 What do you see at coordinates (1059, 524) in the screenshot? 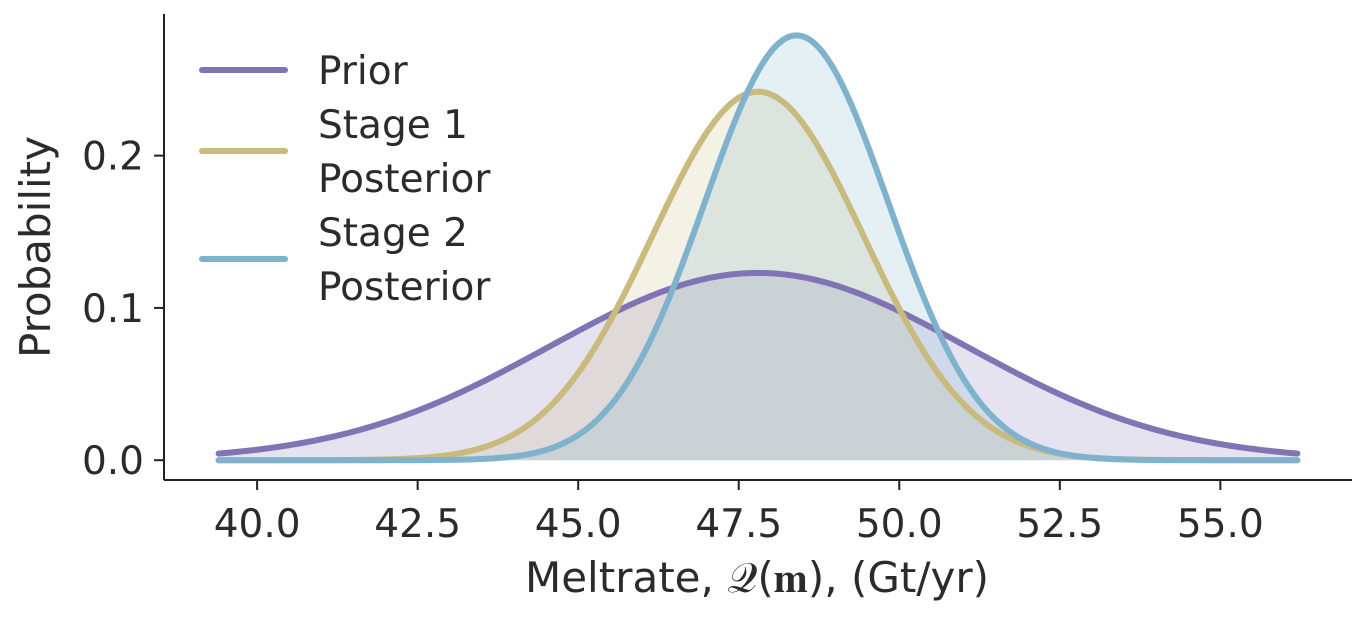
I see `x-tick-label: 52.5` at bounding box center [1059, 524].